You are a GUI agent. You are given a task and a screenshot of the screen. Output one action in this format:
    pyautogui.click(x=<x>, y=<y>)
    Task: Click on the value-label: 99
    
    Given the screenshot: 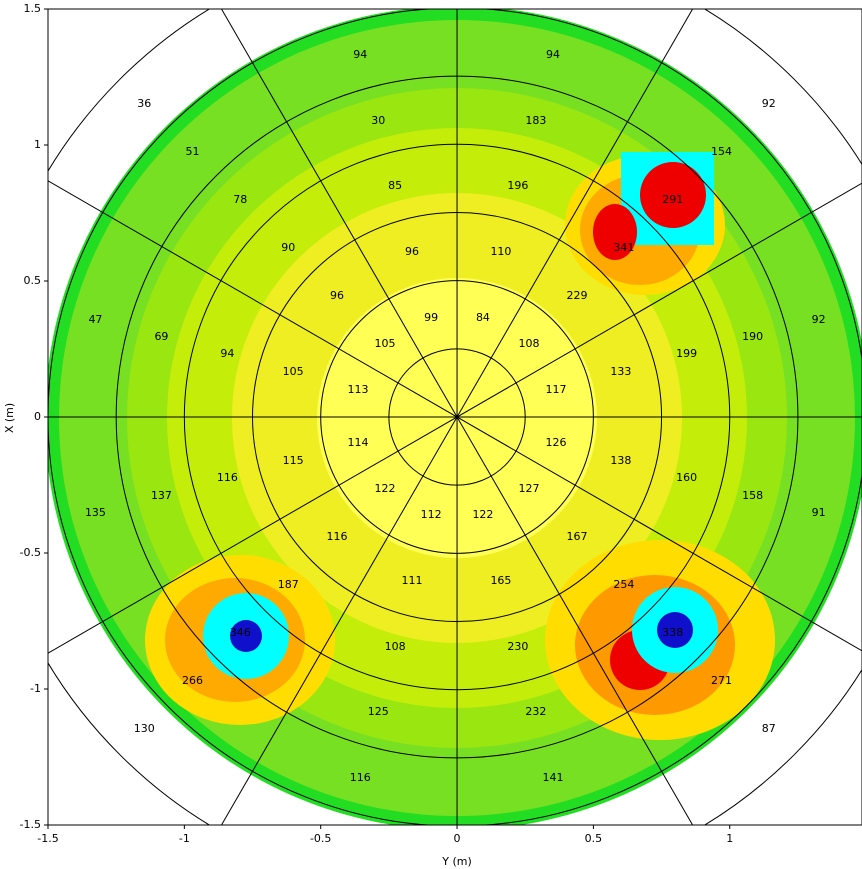 What is the action you would take?
    pyautogui.click(x=431, y=317)
    